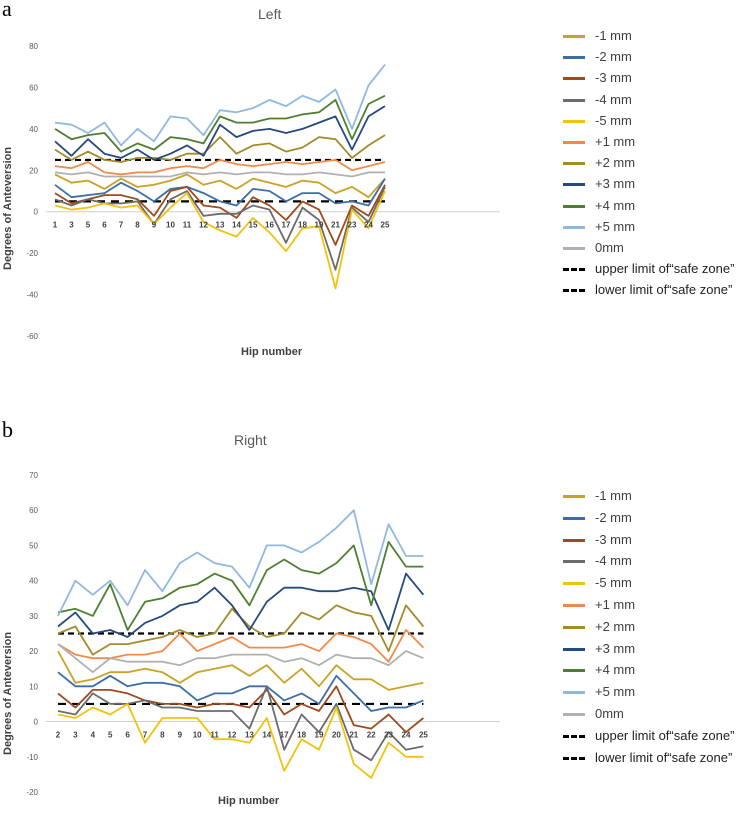  What do you see at coordinates (371, 735) in the screenshot?
I see `x-tick-label: 22` at bounding box center [371, 735].